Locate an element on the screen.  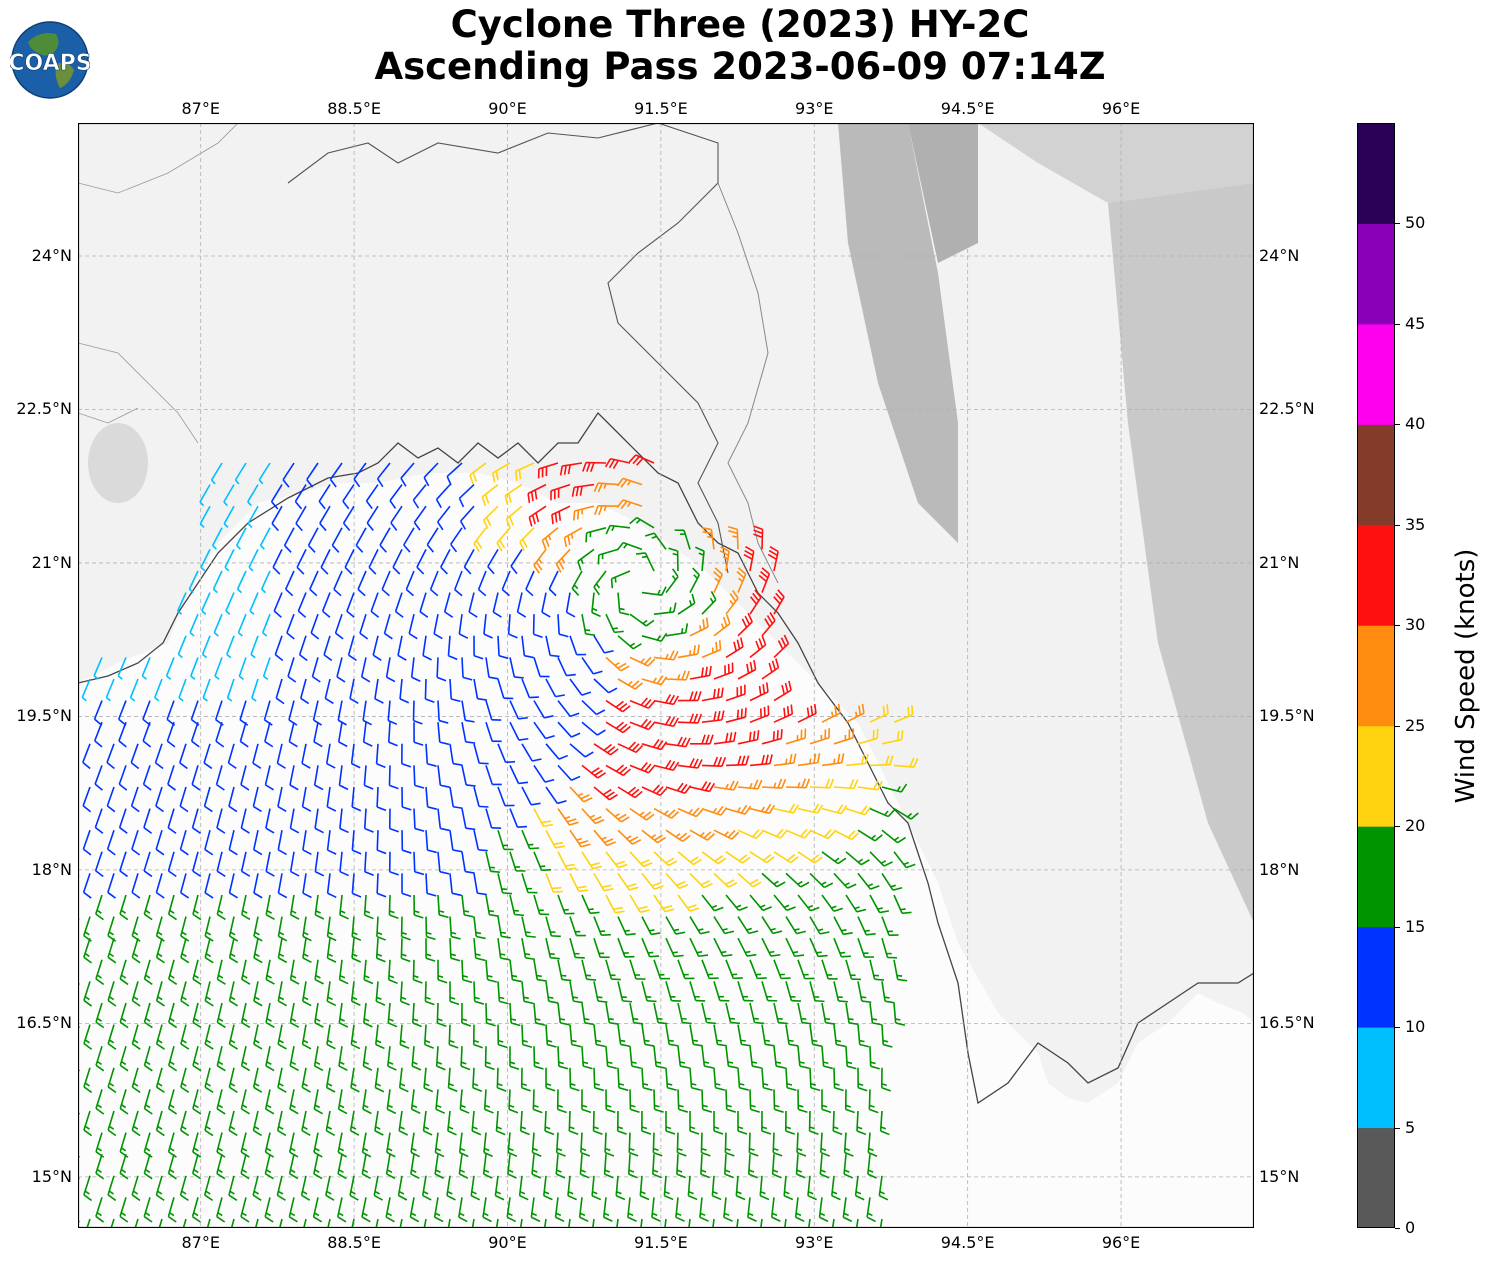
colorbar-segment is located at coordinates (1376, 274).